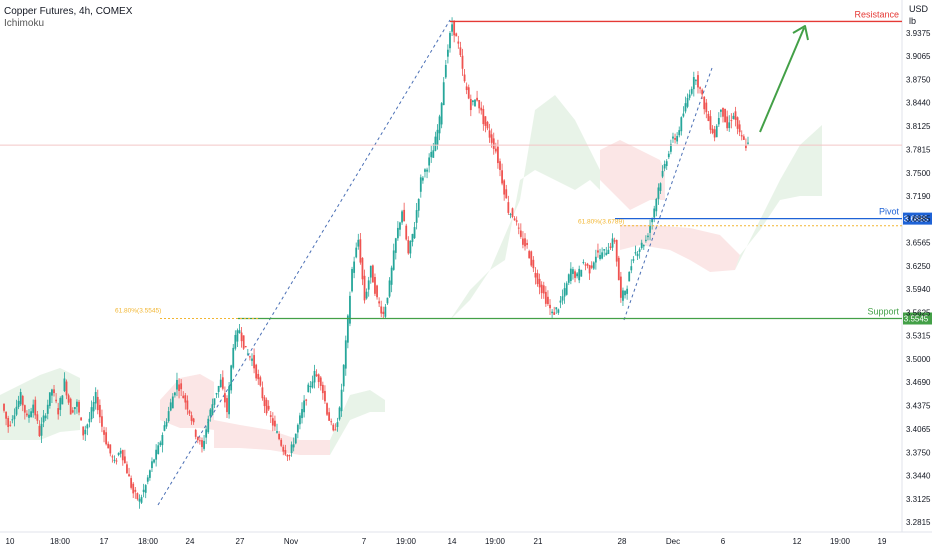  Describe the element at coordinates (916, 318) in the screenshot. I see `support-price-tag-text: 3.5545` at that location.